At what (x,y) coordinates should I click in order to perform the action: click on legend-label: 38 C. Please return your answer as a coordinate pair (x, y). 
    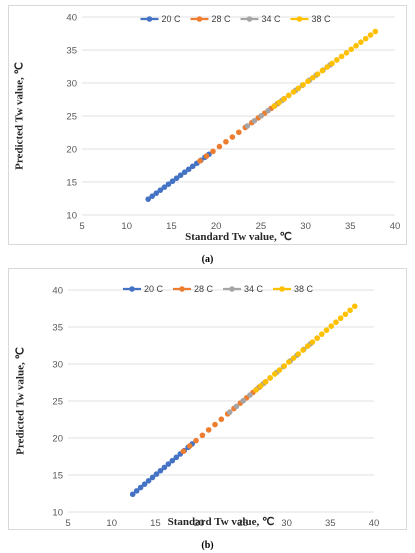
    Looking at the image, I should click on (304, 289).